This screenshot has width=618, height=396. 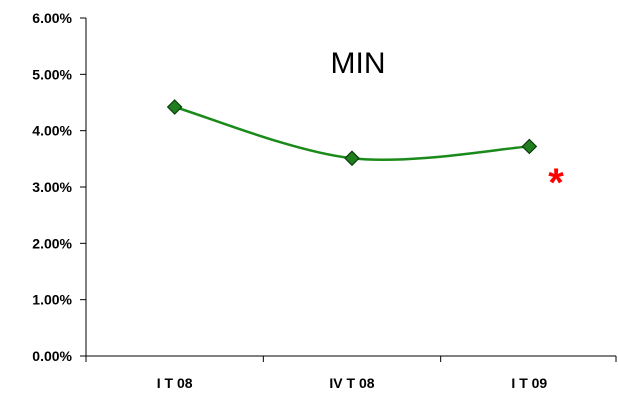 What do you see at coordinates (351, 373) in the screenshot?
I see `x-axis: I T 08 IV T 08 I T 09` at bounding box center [351, 373].